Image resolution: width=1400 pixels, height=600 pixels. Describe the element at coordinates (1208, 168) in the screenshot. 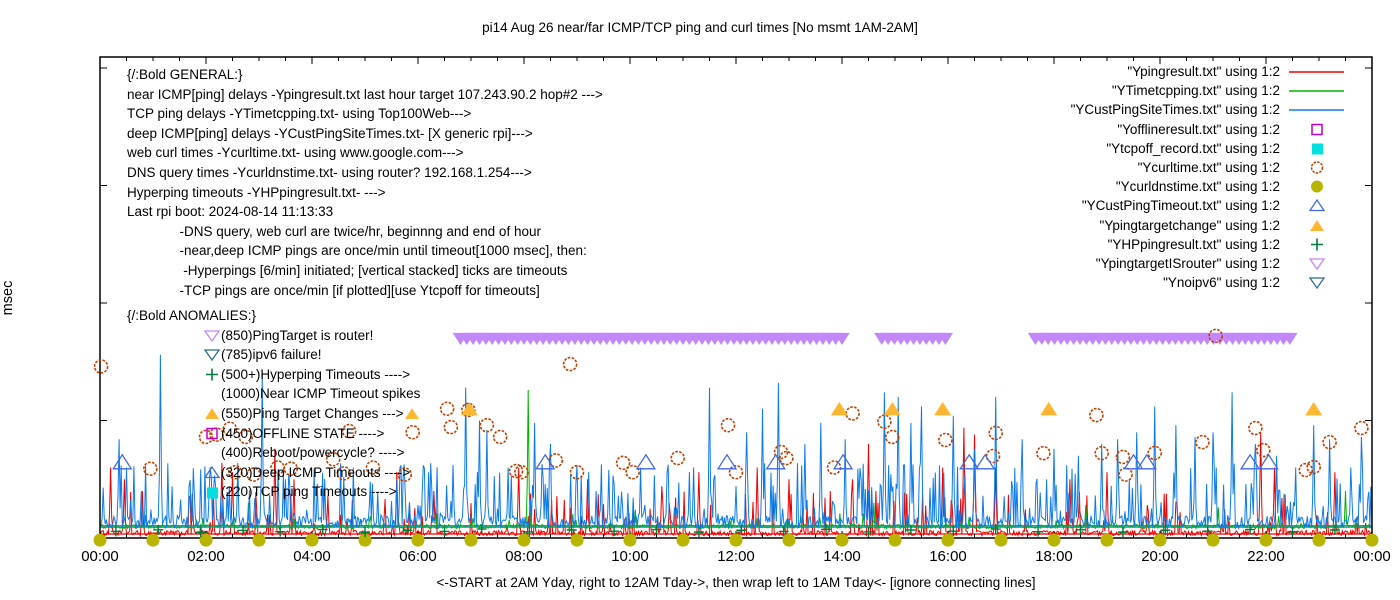

I see `legend-label: "Ycurltime.txt" using 1:2` at that location.